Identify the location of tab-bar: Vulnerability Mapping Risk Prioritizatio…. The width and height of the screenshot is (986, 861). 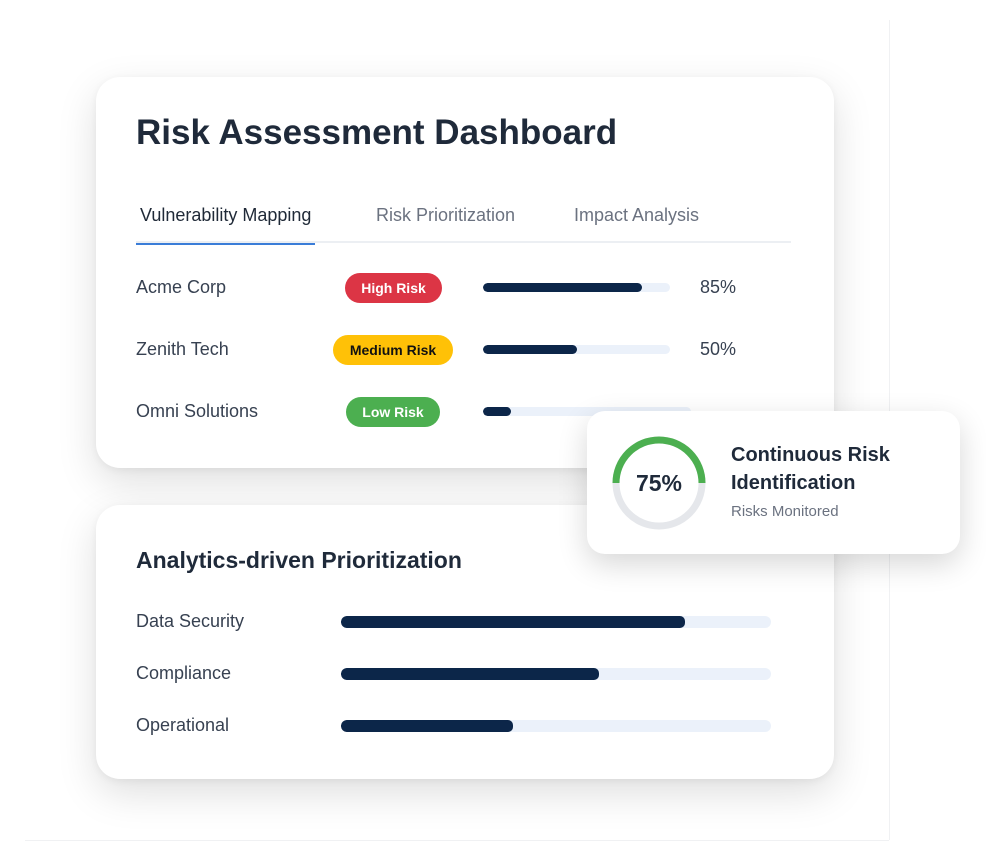
(463, 220).